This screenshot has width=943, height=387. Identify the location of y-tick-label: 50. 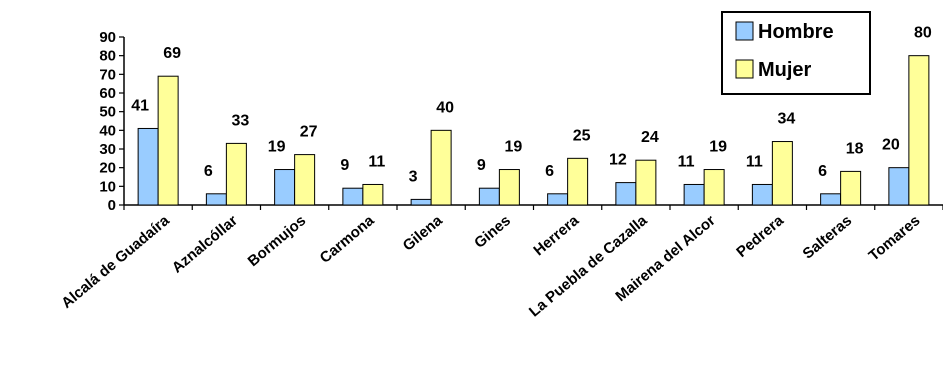
(107, 112).